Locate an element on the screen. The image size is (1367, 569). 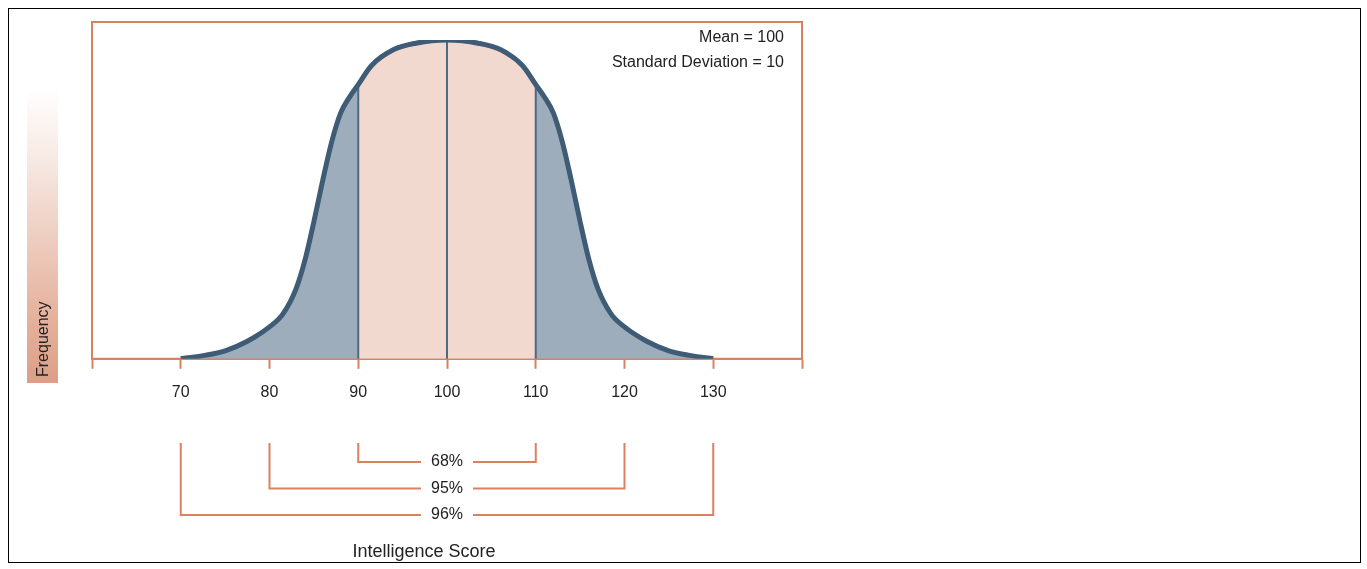
x-tick-label: 110 is located at coordinates (535, 391).